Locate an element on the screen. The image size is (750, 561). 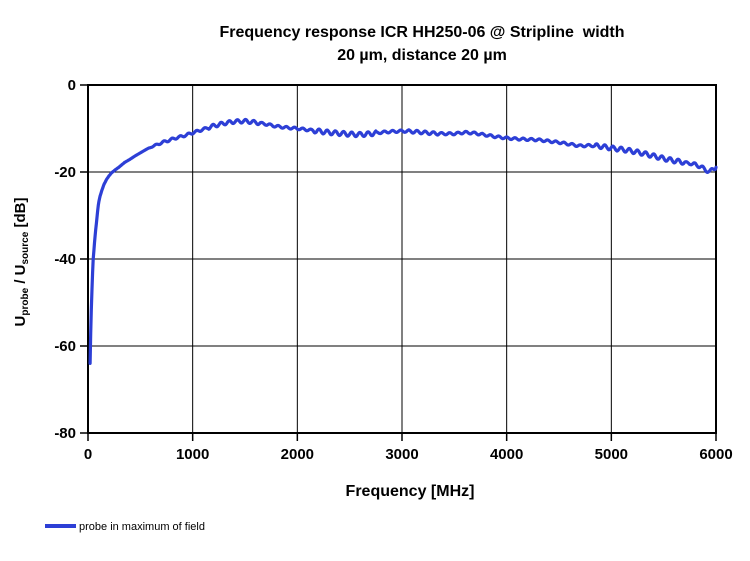
y-tick-label: -60 is located at coordinates (65, 346).